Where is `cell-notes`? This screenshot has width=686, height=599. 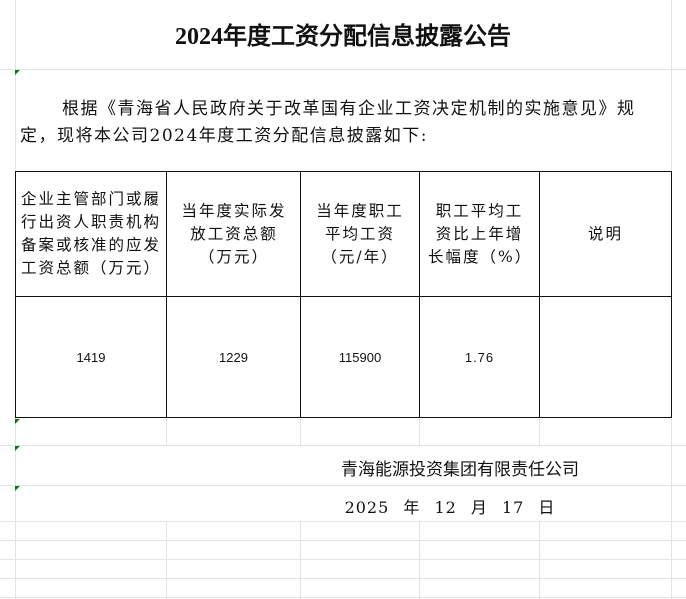
cell-notes is located at coordinates (605, 357).